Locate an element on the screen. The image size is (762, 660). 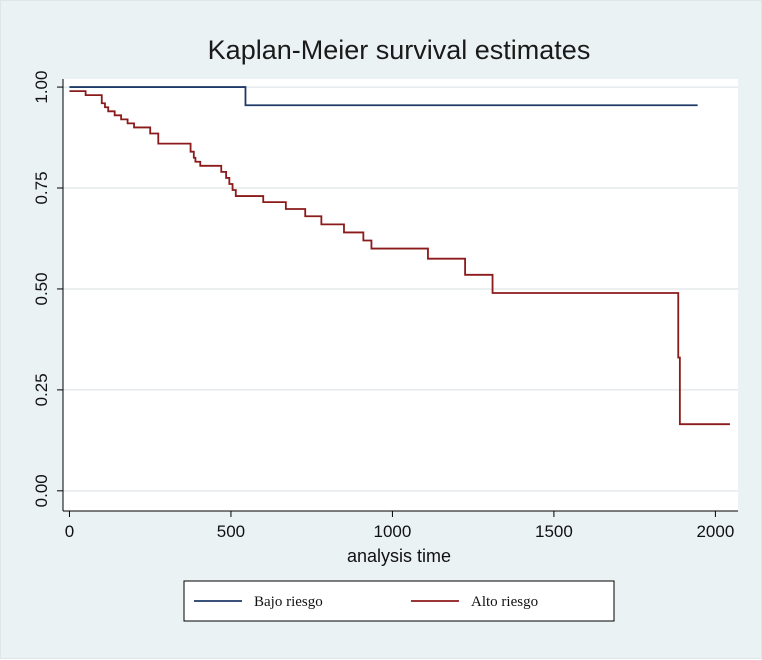
x-axis-label: analysis time is located at coordinates (399, 556).